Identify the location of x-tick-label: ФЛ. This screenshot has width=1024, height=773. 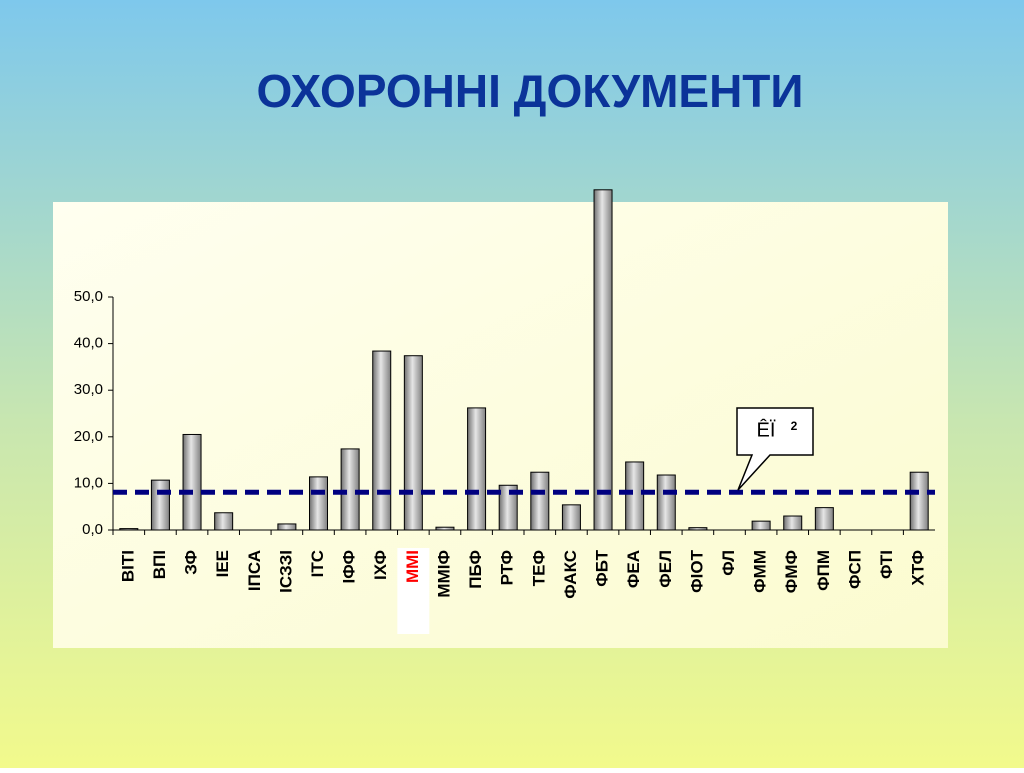
(728, 563).